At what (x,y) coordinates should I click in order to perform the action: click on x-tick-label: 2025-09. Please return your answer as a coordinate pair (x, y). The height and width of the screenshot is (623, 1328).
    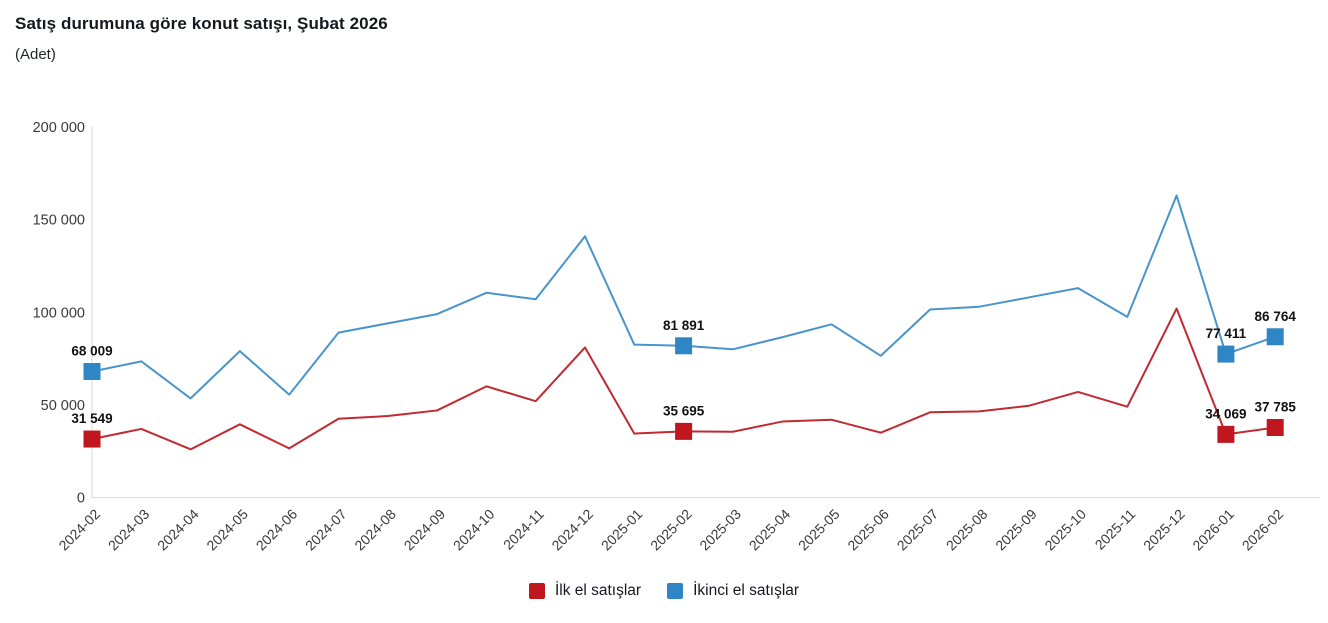
    Looking at the image, I should click on (1016, 530).